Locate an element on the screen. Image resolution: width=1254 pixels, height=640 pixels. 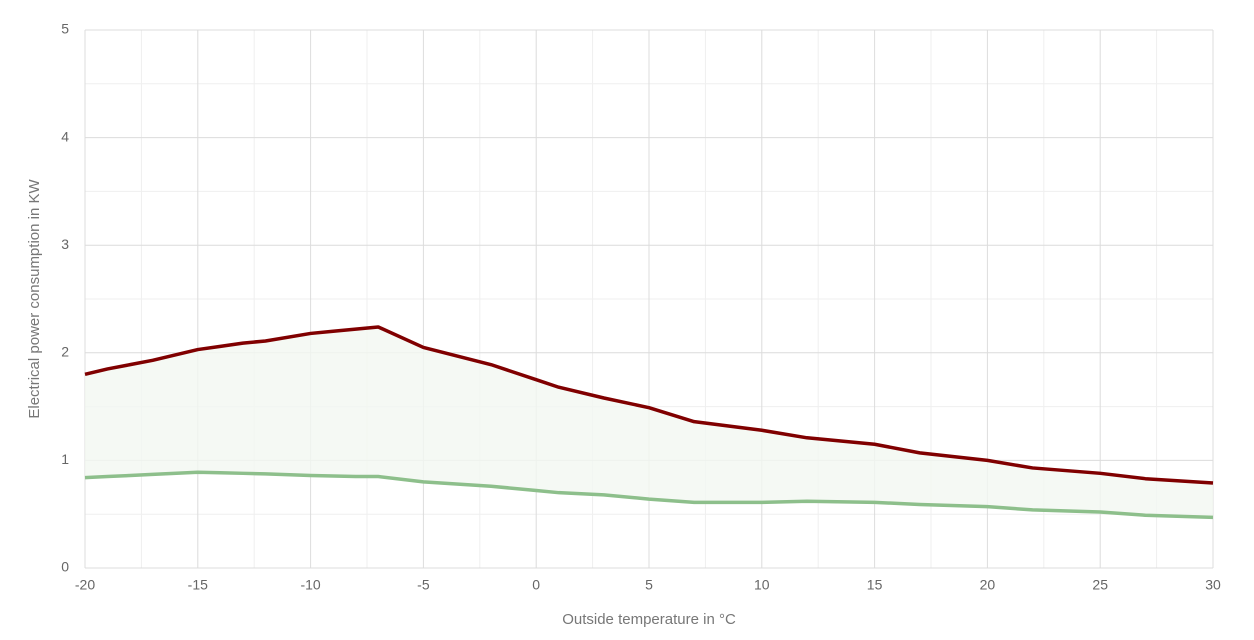
x-tick-label: 25 is located at coordinates (1100, 585).